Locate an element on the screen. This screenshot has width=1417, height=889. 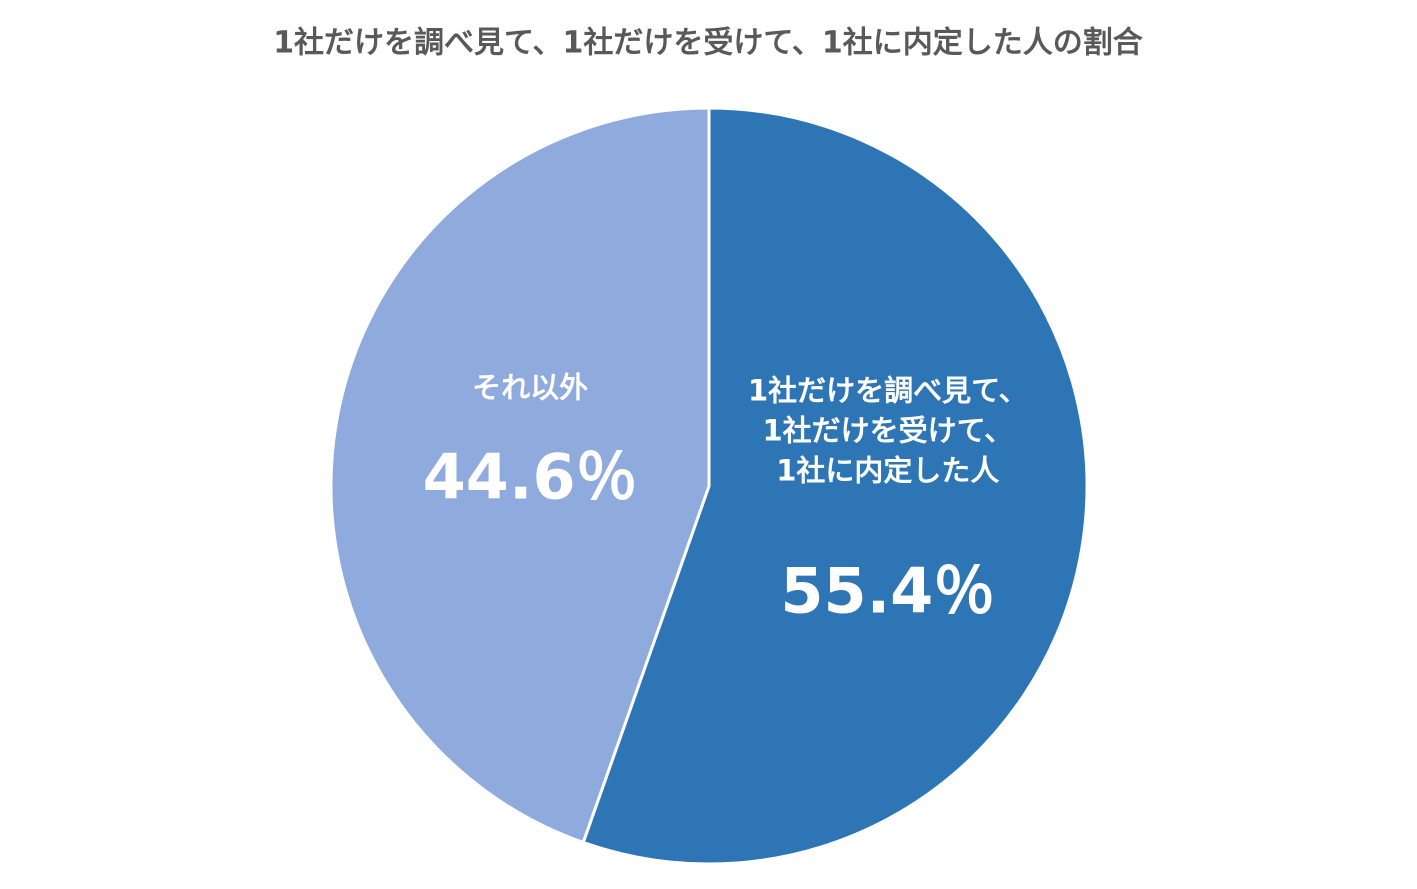
chart-title: 1社だけを調べ見て、1社だけを受けて、1社に内定した人の割合 is located at coordinates (708, 43).